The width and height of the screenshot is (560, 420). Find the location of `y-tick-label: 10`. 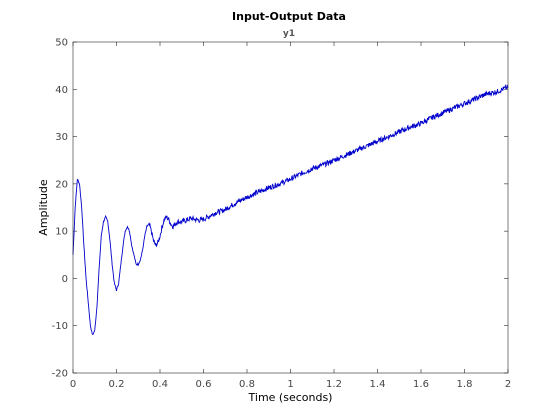

y-tick-label: 10 is located at coordinates (61, 232).